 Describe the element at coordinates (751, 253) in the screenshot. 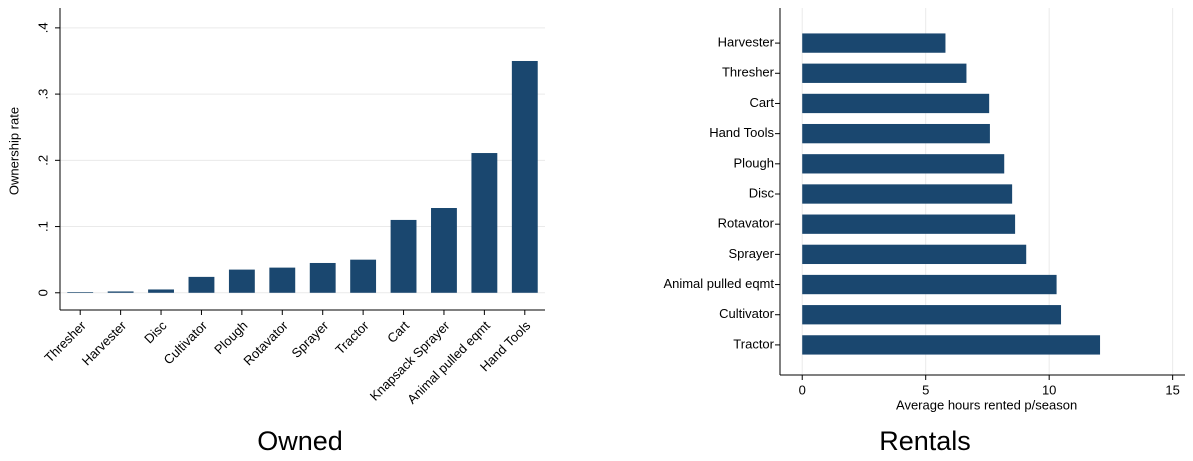

I see `y-tick-label: Sprayer` at that location.